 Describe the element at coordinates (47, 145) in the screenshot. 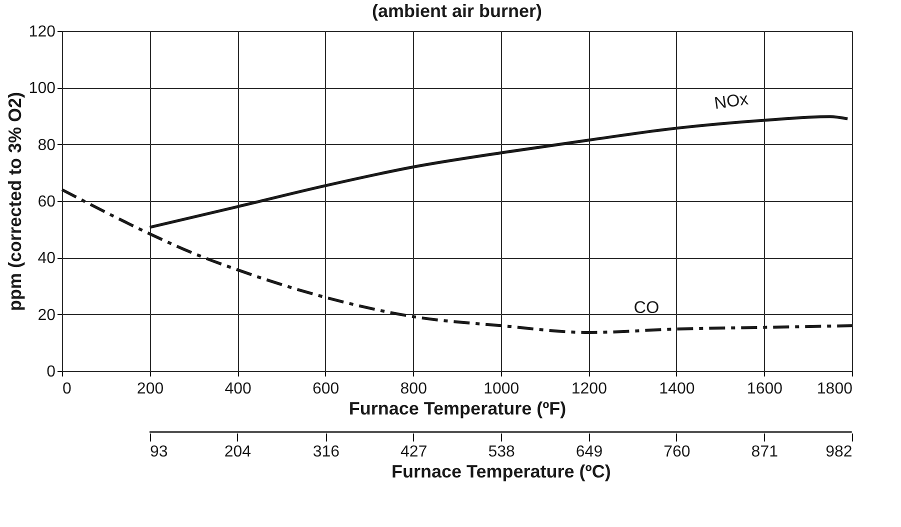

I see `y-tick-label: 80` at that location.